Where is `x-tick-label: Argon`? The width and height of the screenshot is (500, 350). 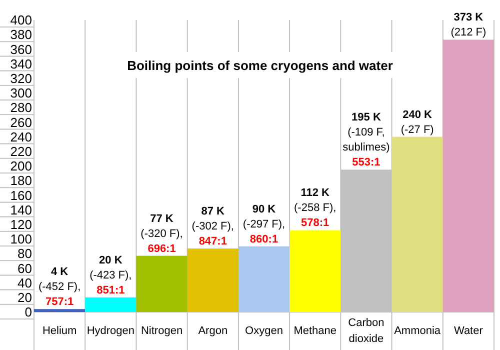
x-tick-label: Argon is located at coordinates (213, 331).